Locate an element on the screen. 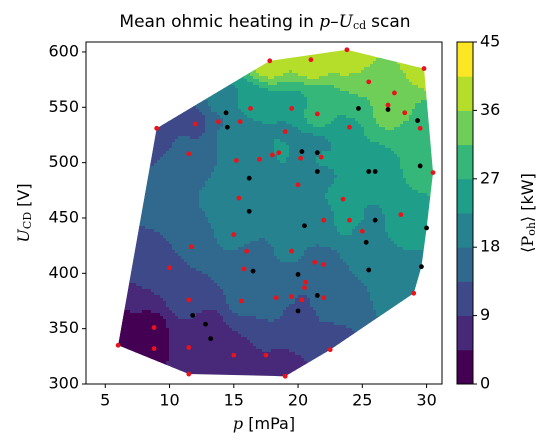  title-part: p is located at coordinates (324, 22).